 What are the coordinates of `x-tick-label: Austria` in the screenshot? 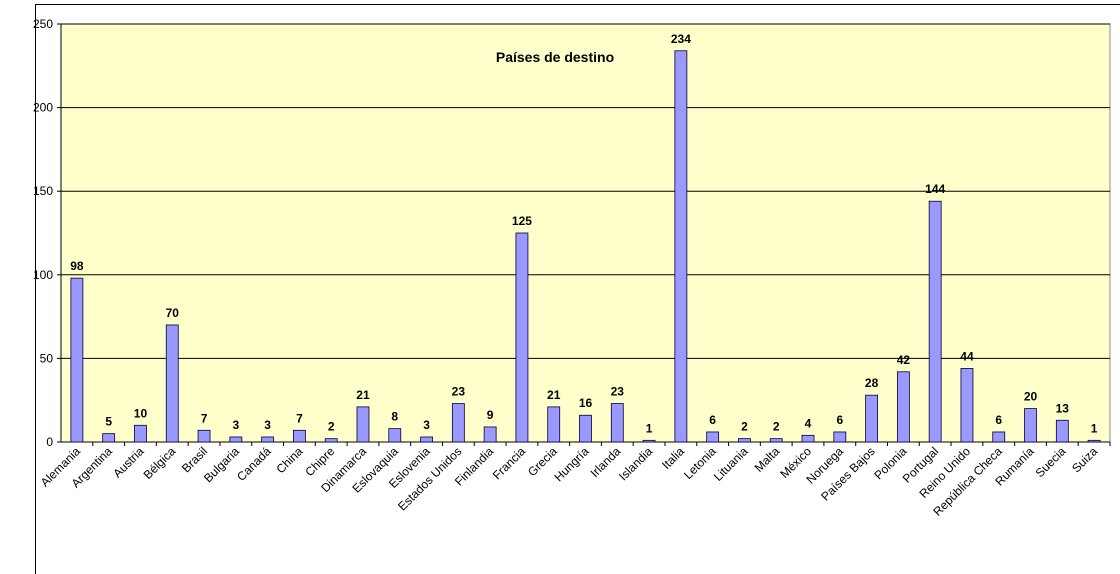 It's located at (128, 462).